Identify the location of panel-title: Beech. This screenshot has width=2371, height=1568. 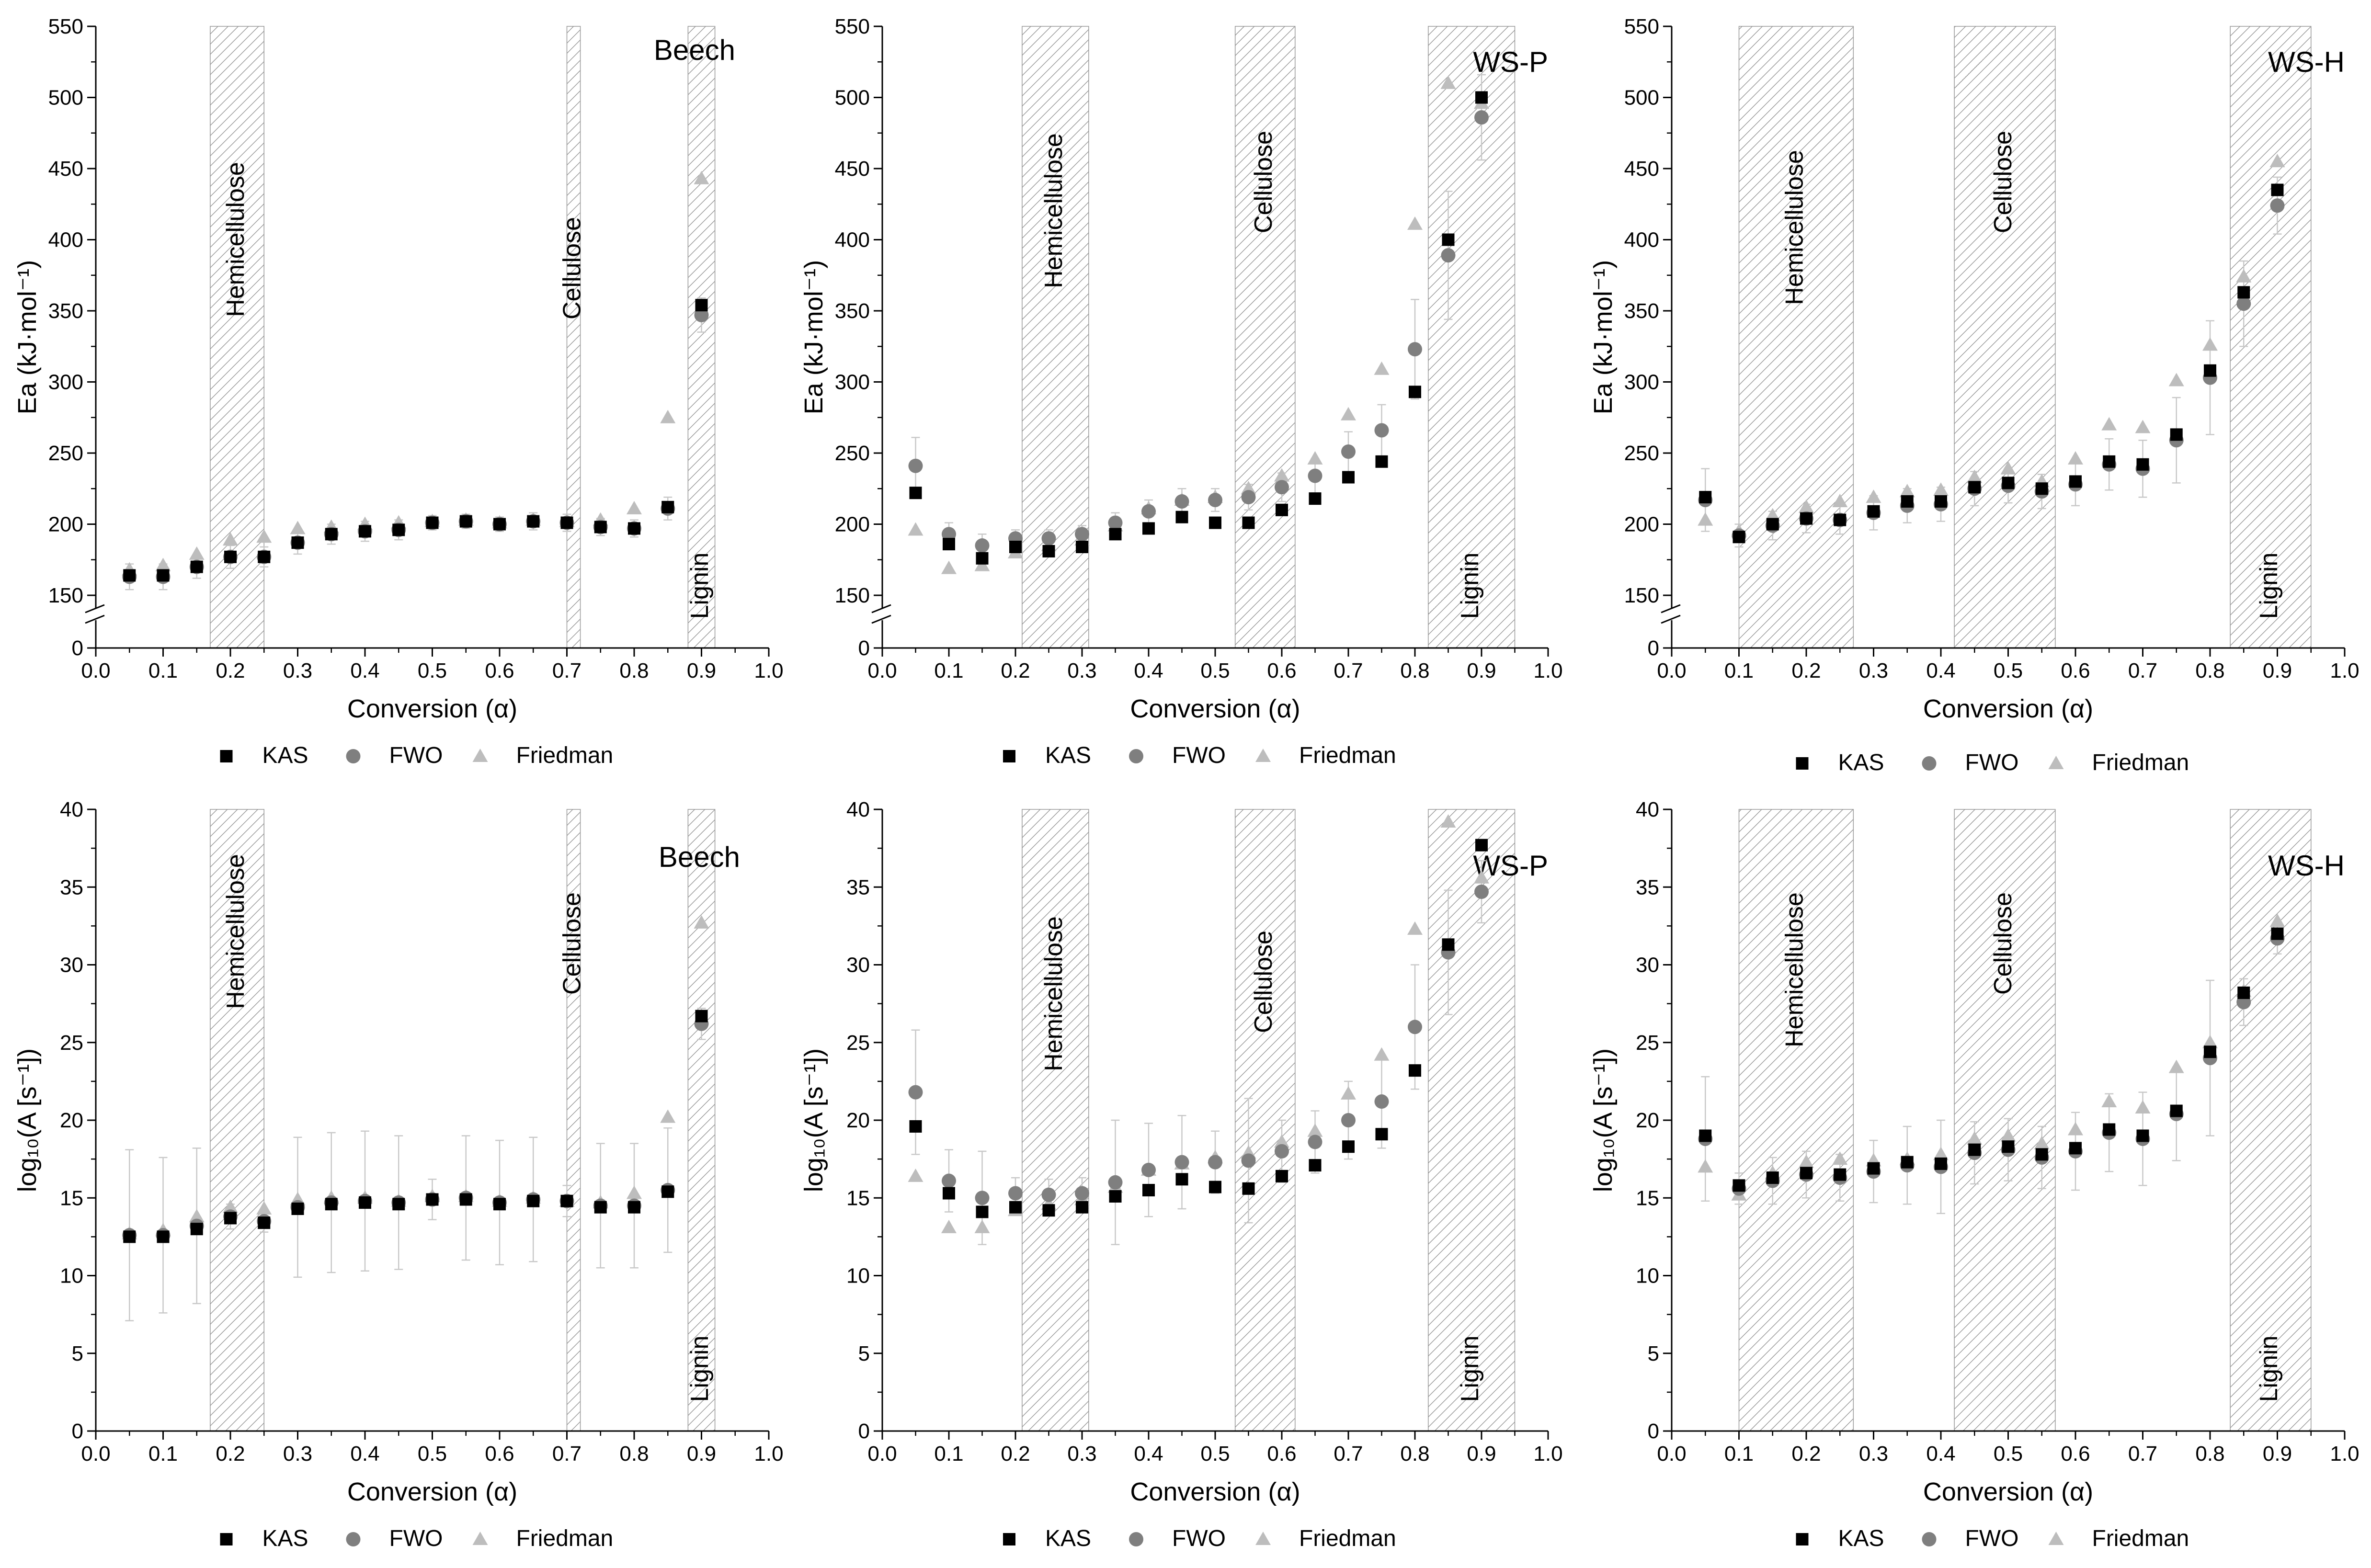
(699, 857).